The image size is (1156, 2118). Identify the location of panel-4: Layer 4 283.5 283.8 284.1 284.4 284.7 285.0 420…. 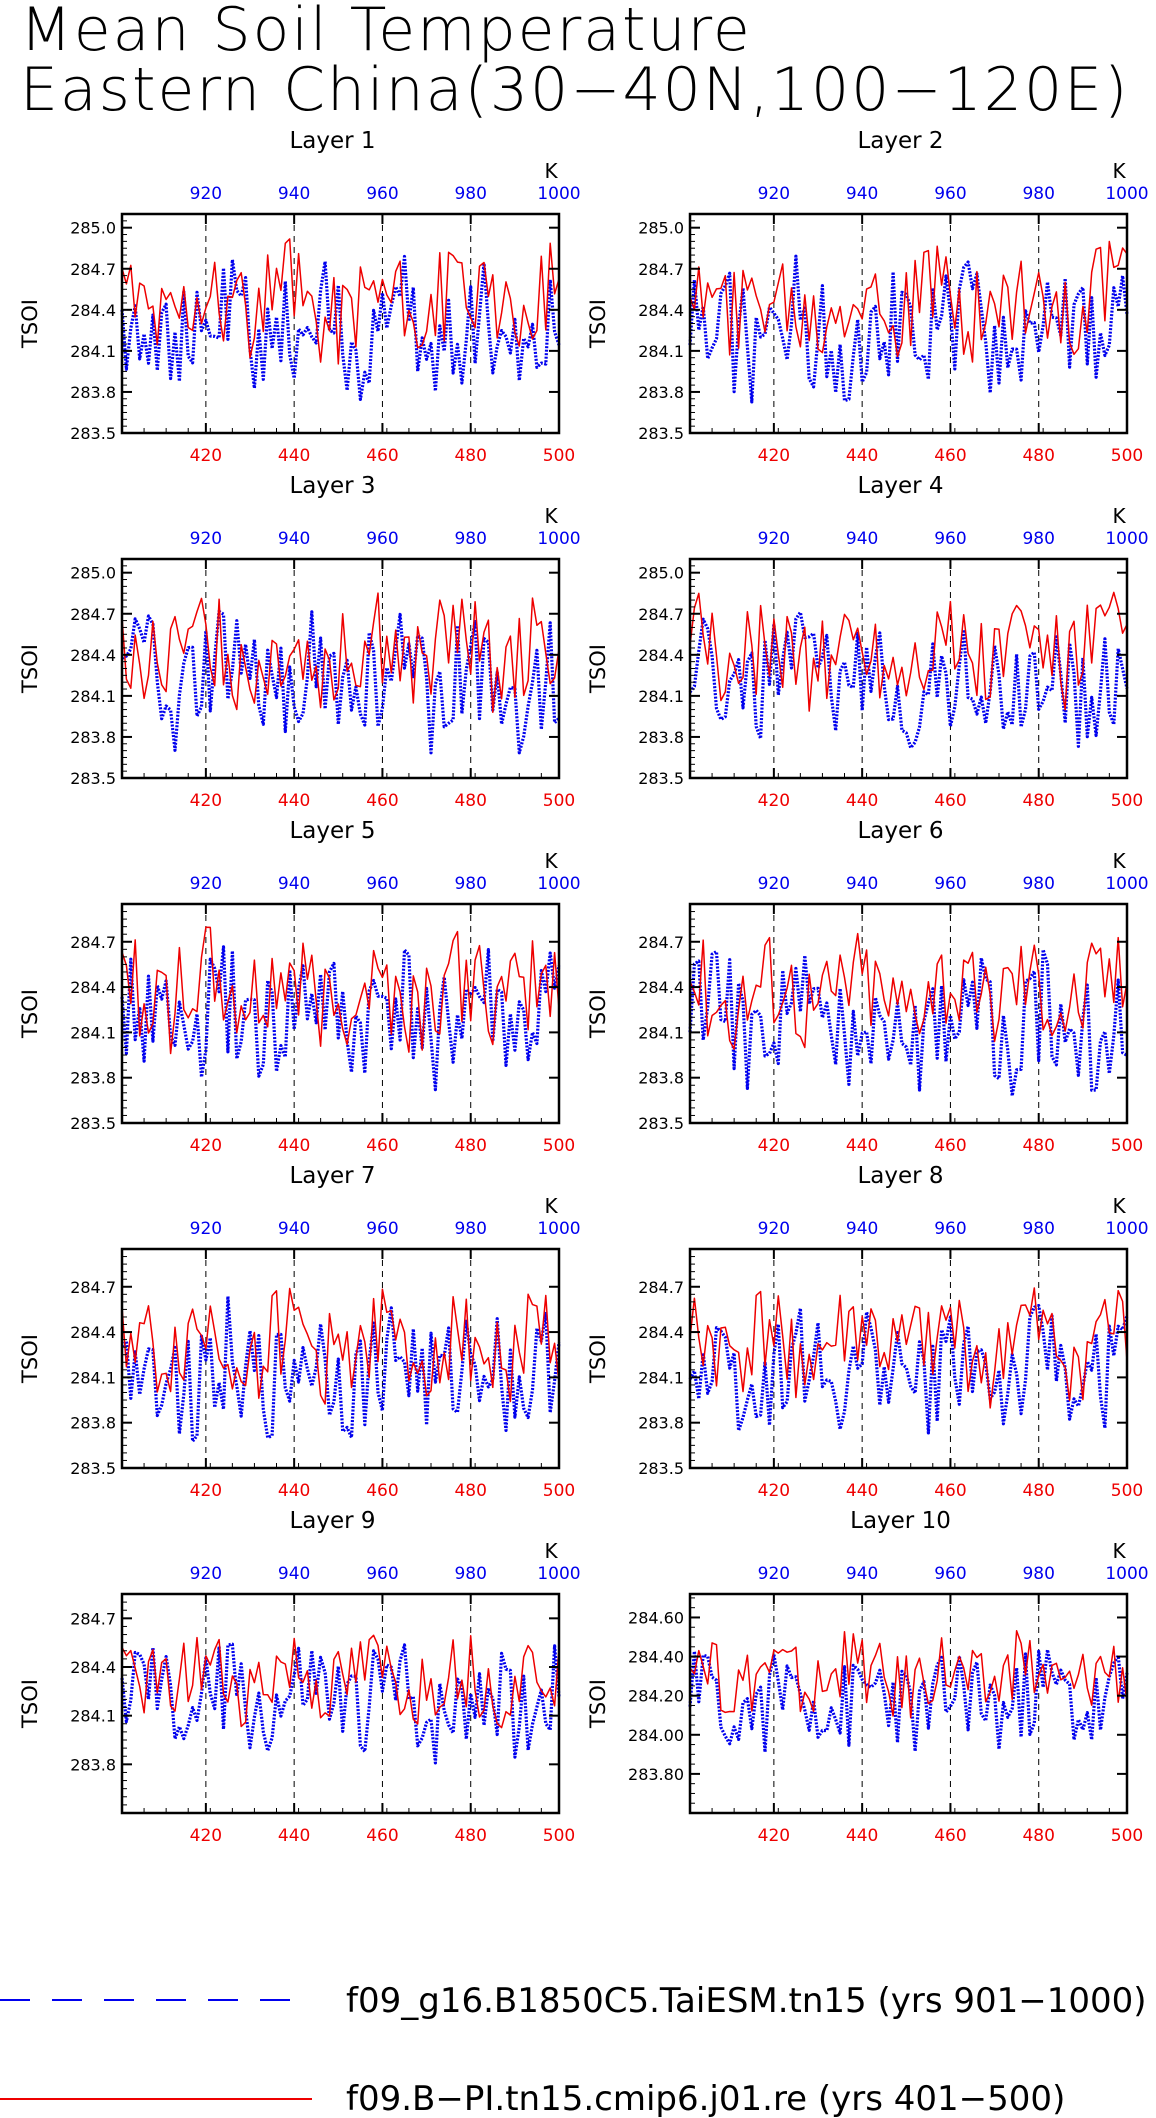
(867, 642).